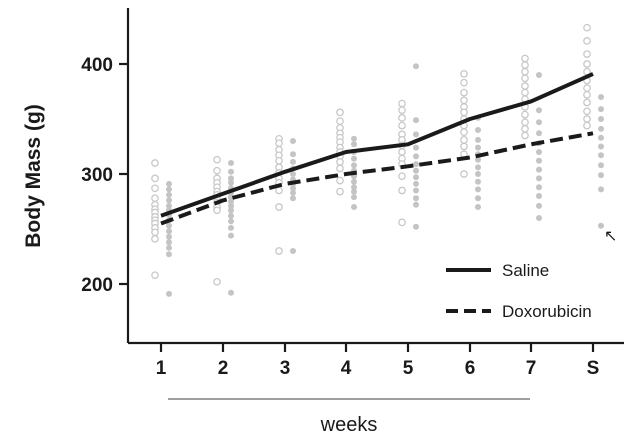 The height and width of the screenshot is (438, 628). Describe the element at coordinates (97, 175) in the screenshot. I see `y-tick-label: 300` at that location.